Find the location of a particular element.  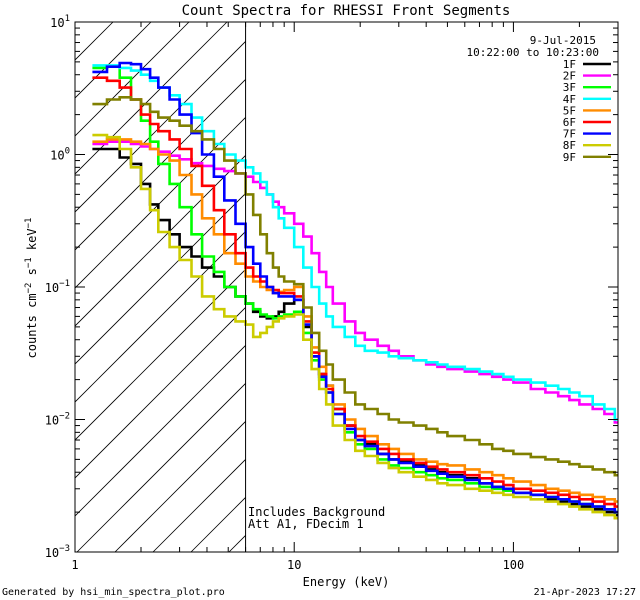

y-tick-label-2: 10⁻¹ is located at coordinates (57, 287).